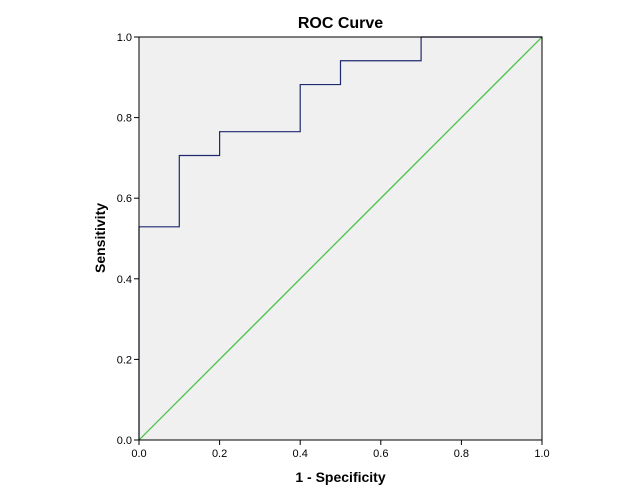 The height and width of the screenshot is (501, 626). Describe the element at coordinates (541, 454) in the screenshot. I see `x-tick-label: 1.0` at that location.